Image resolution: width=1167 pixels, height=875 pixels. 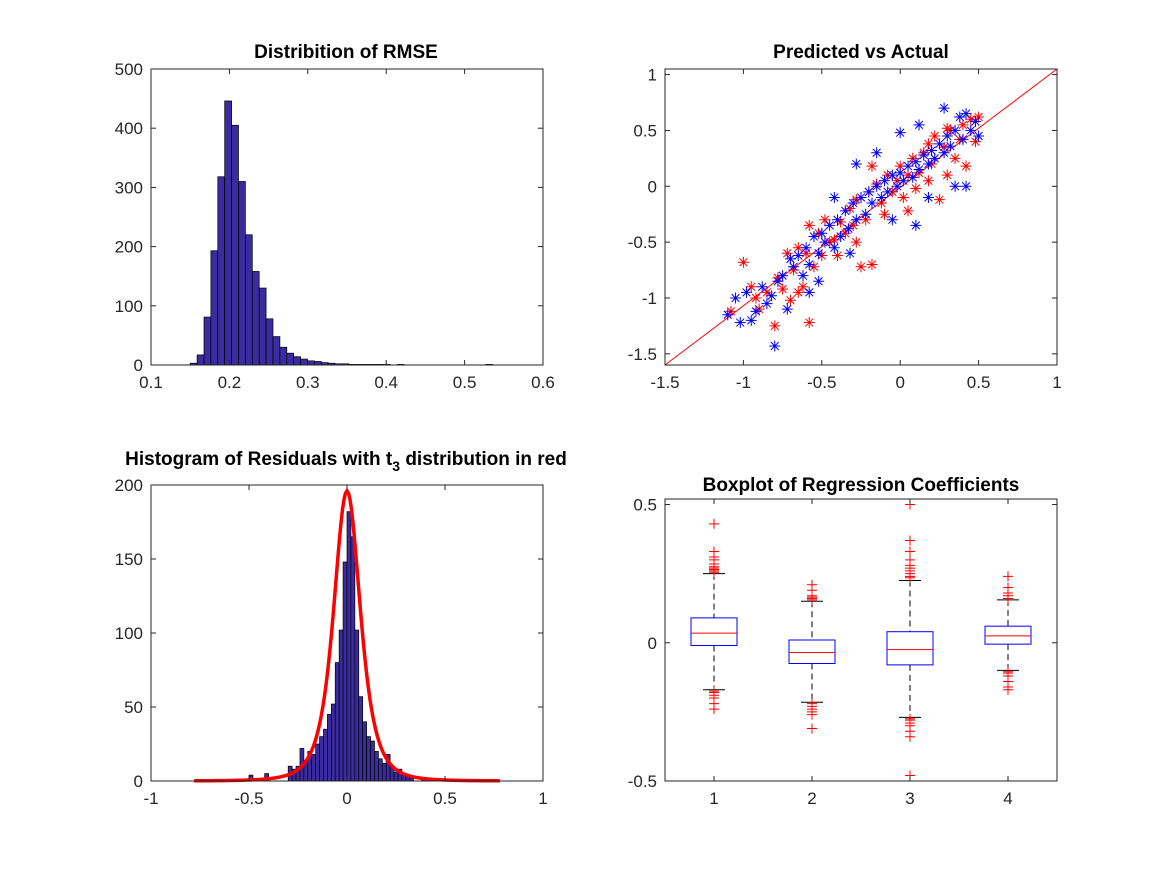 I want to click on x-tick-label: -1, so click(x=743, y=382).